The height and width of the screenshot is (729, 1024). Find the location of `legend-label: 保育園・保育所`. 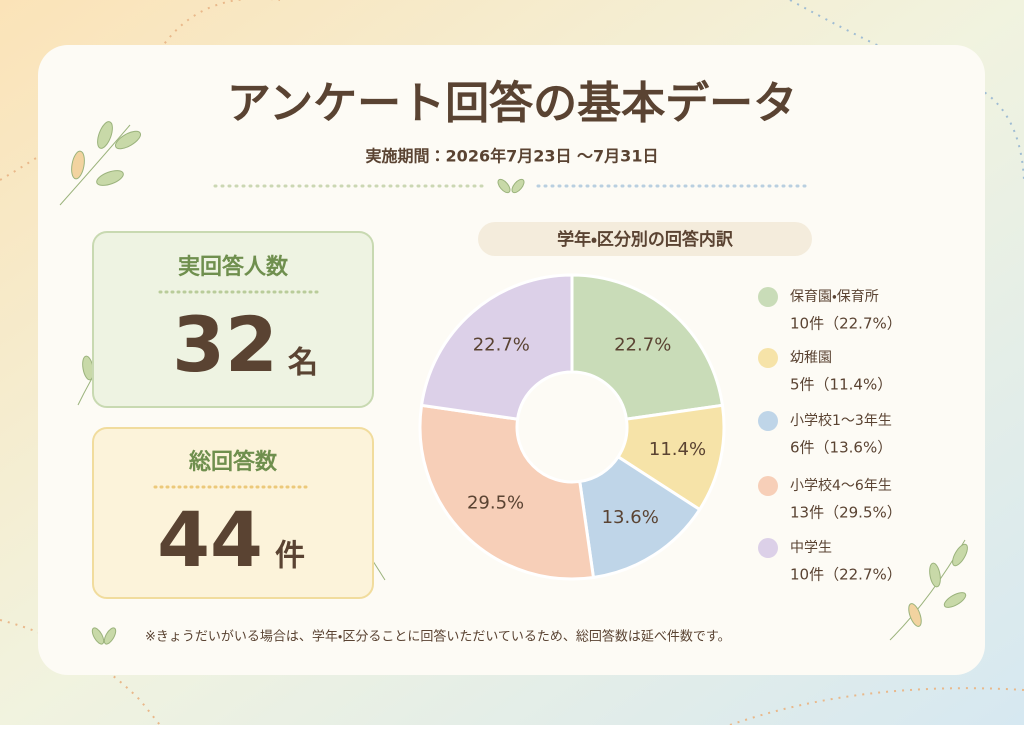

legend-label: 保育園・保育所 is located at coordinates (834, 297).